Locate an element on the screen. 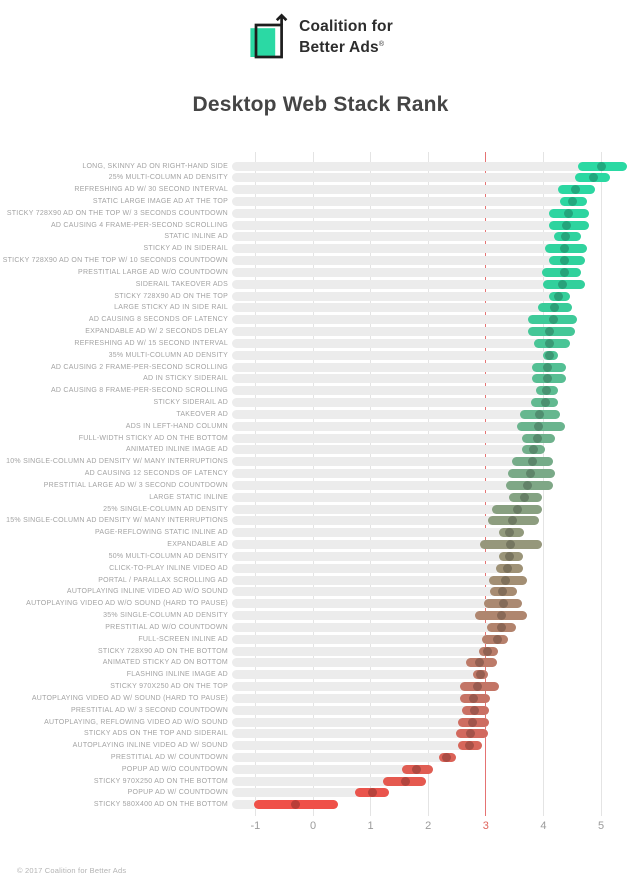 The width and height of the screenshot is (641, 886). row-label: STICKY 728X90 AD ON THE BOTTOM is located at coordinates (162, 651).